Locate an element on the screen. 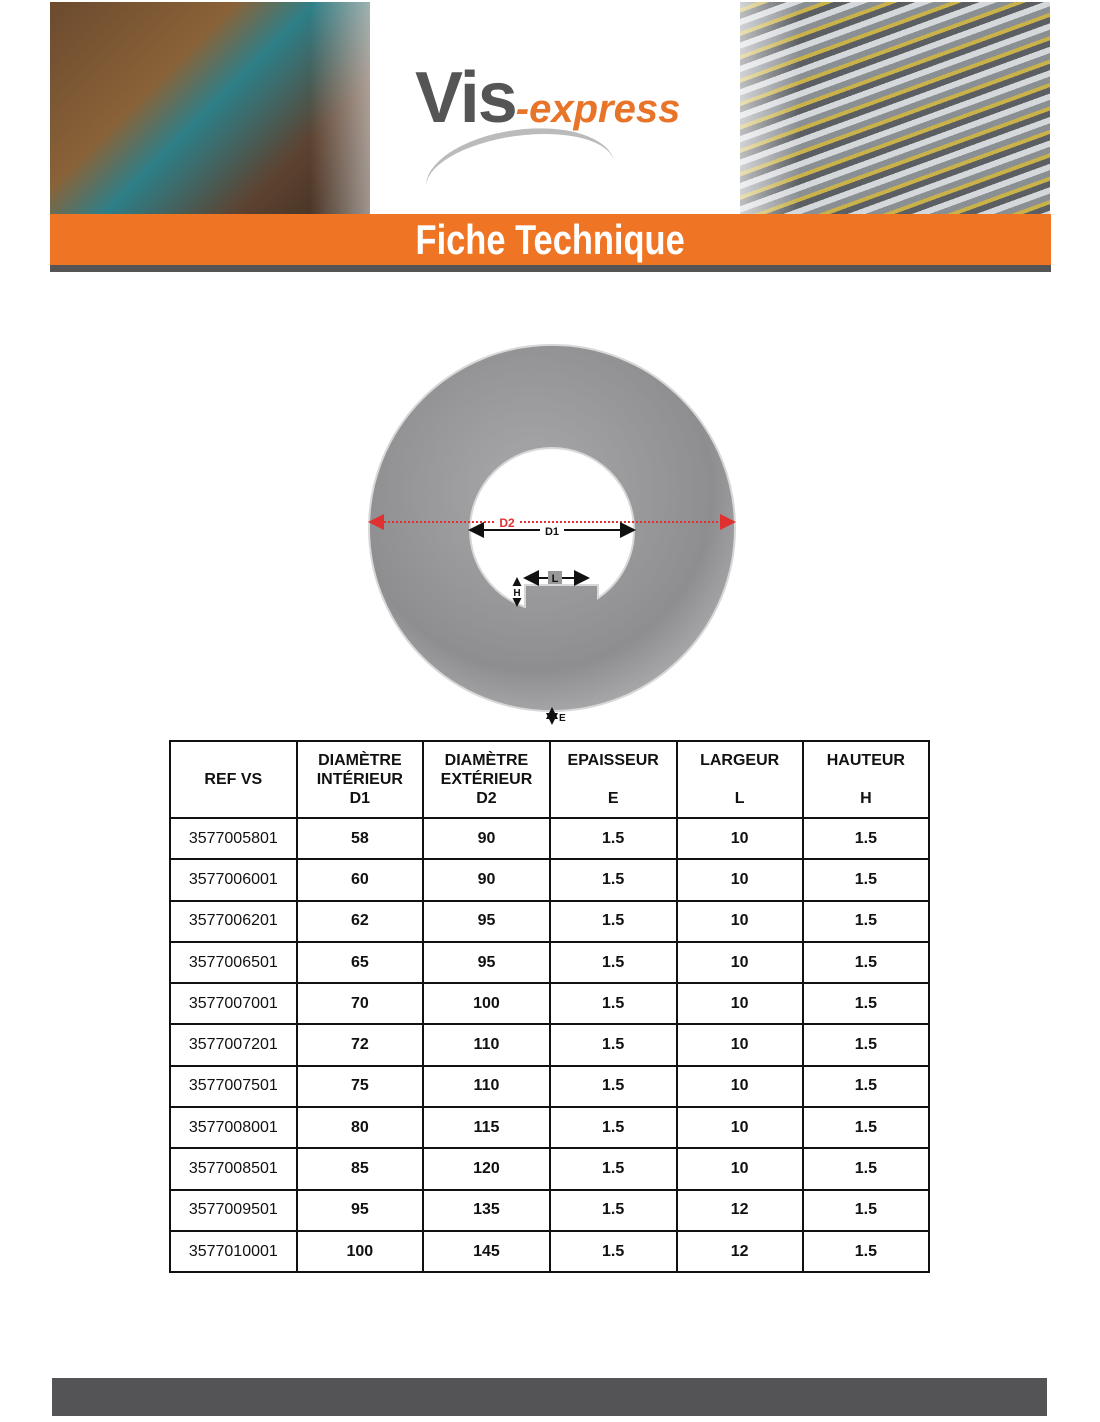 Image resolution: width=1100 pixels, height=1422 pixels. value-cell: 145 is located at coordinates (486, 1251).